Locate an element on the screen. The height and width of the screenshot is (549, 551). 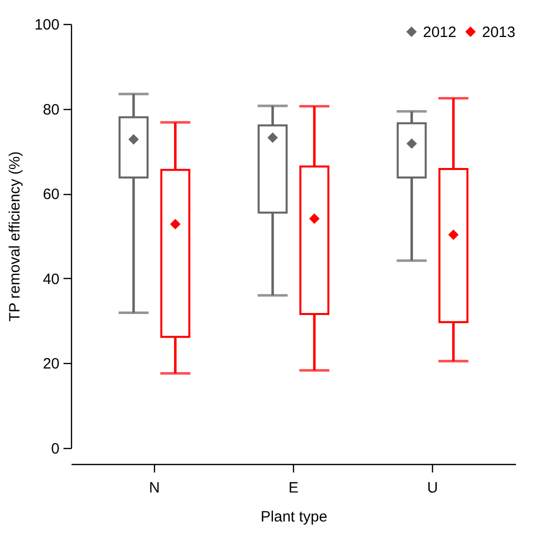
x-tick-label: U is located at coordinates (432, 488).